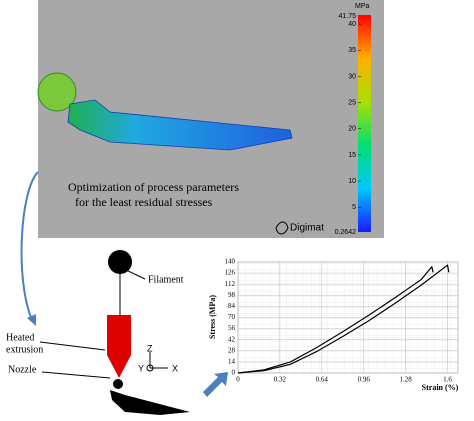 Image resolution: width=474 pixels, height=421 pixels. I want to click on implant, so click(180, 125).